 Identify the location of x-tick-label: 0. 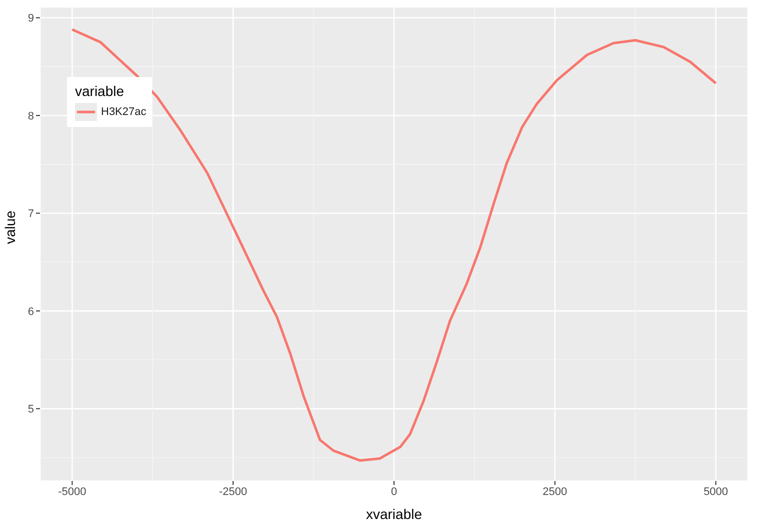
(394, 492).